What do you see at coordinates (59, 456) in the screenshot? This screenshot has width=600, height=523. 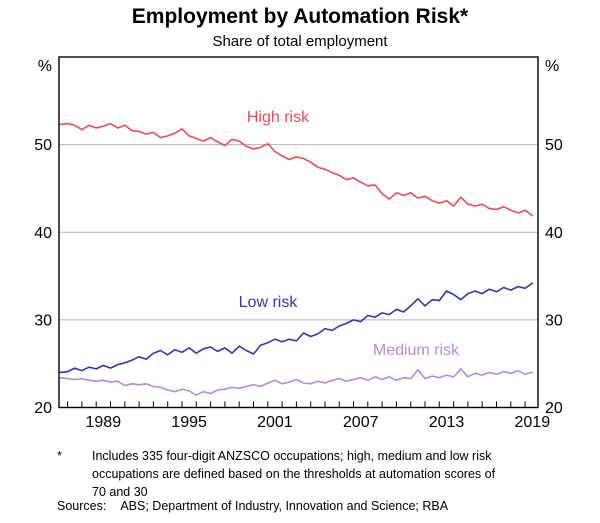 I see `footnote-marker: *` at bounding box center [59, 456].